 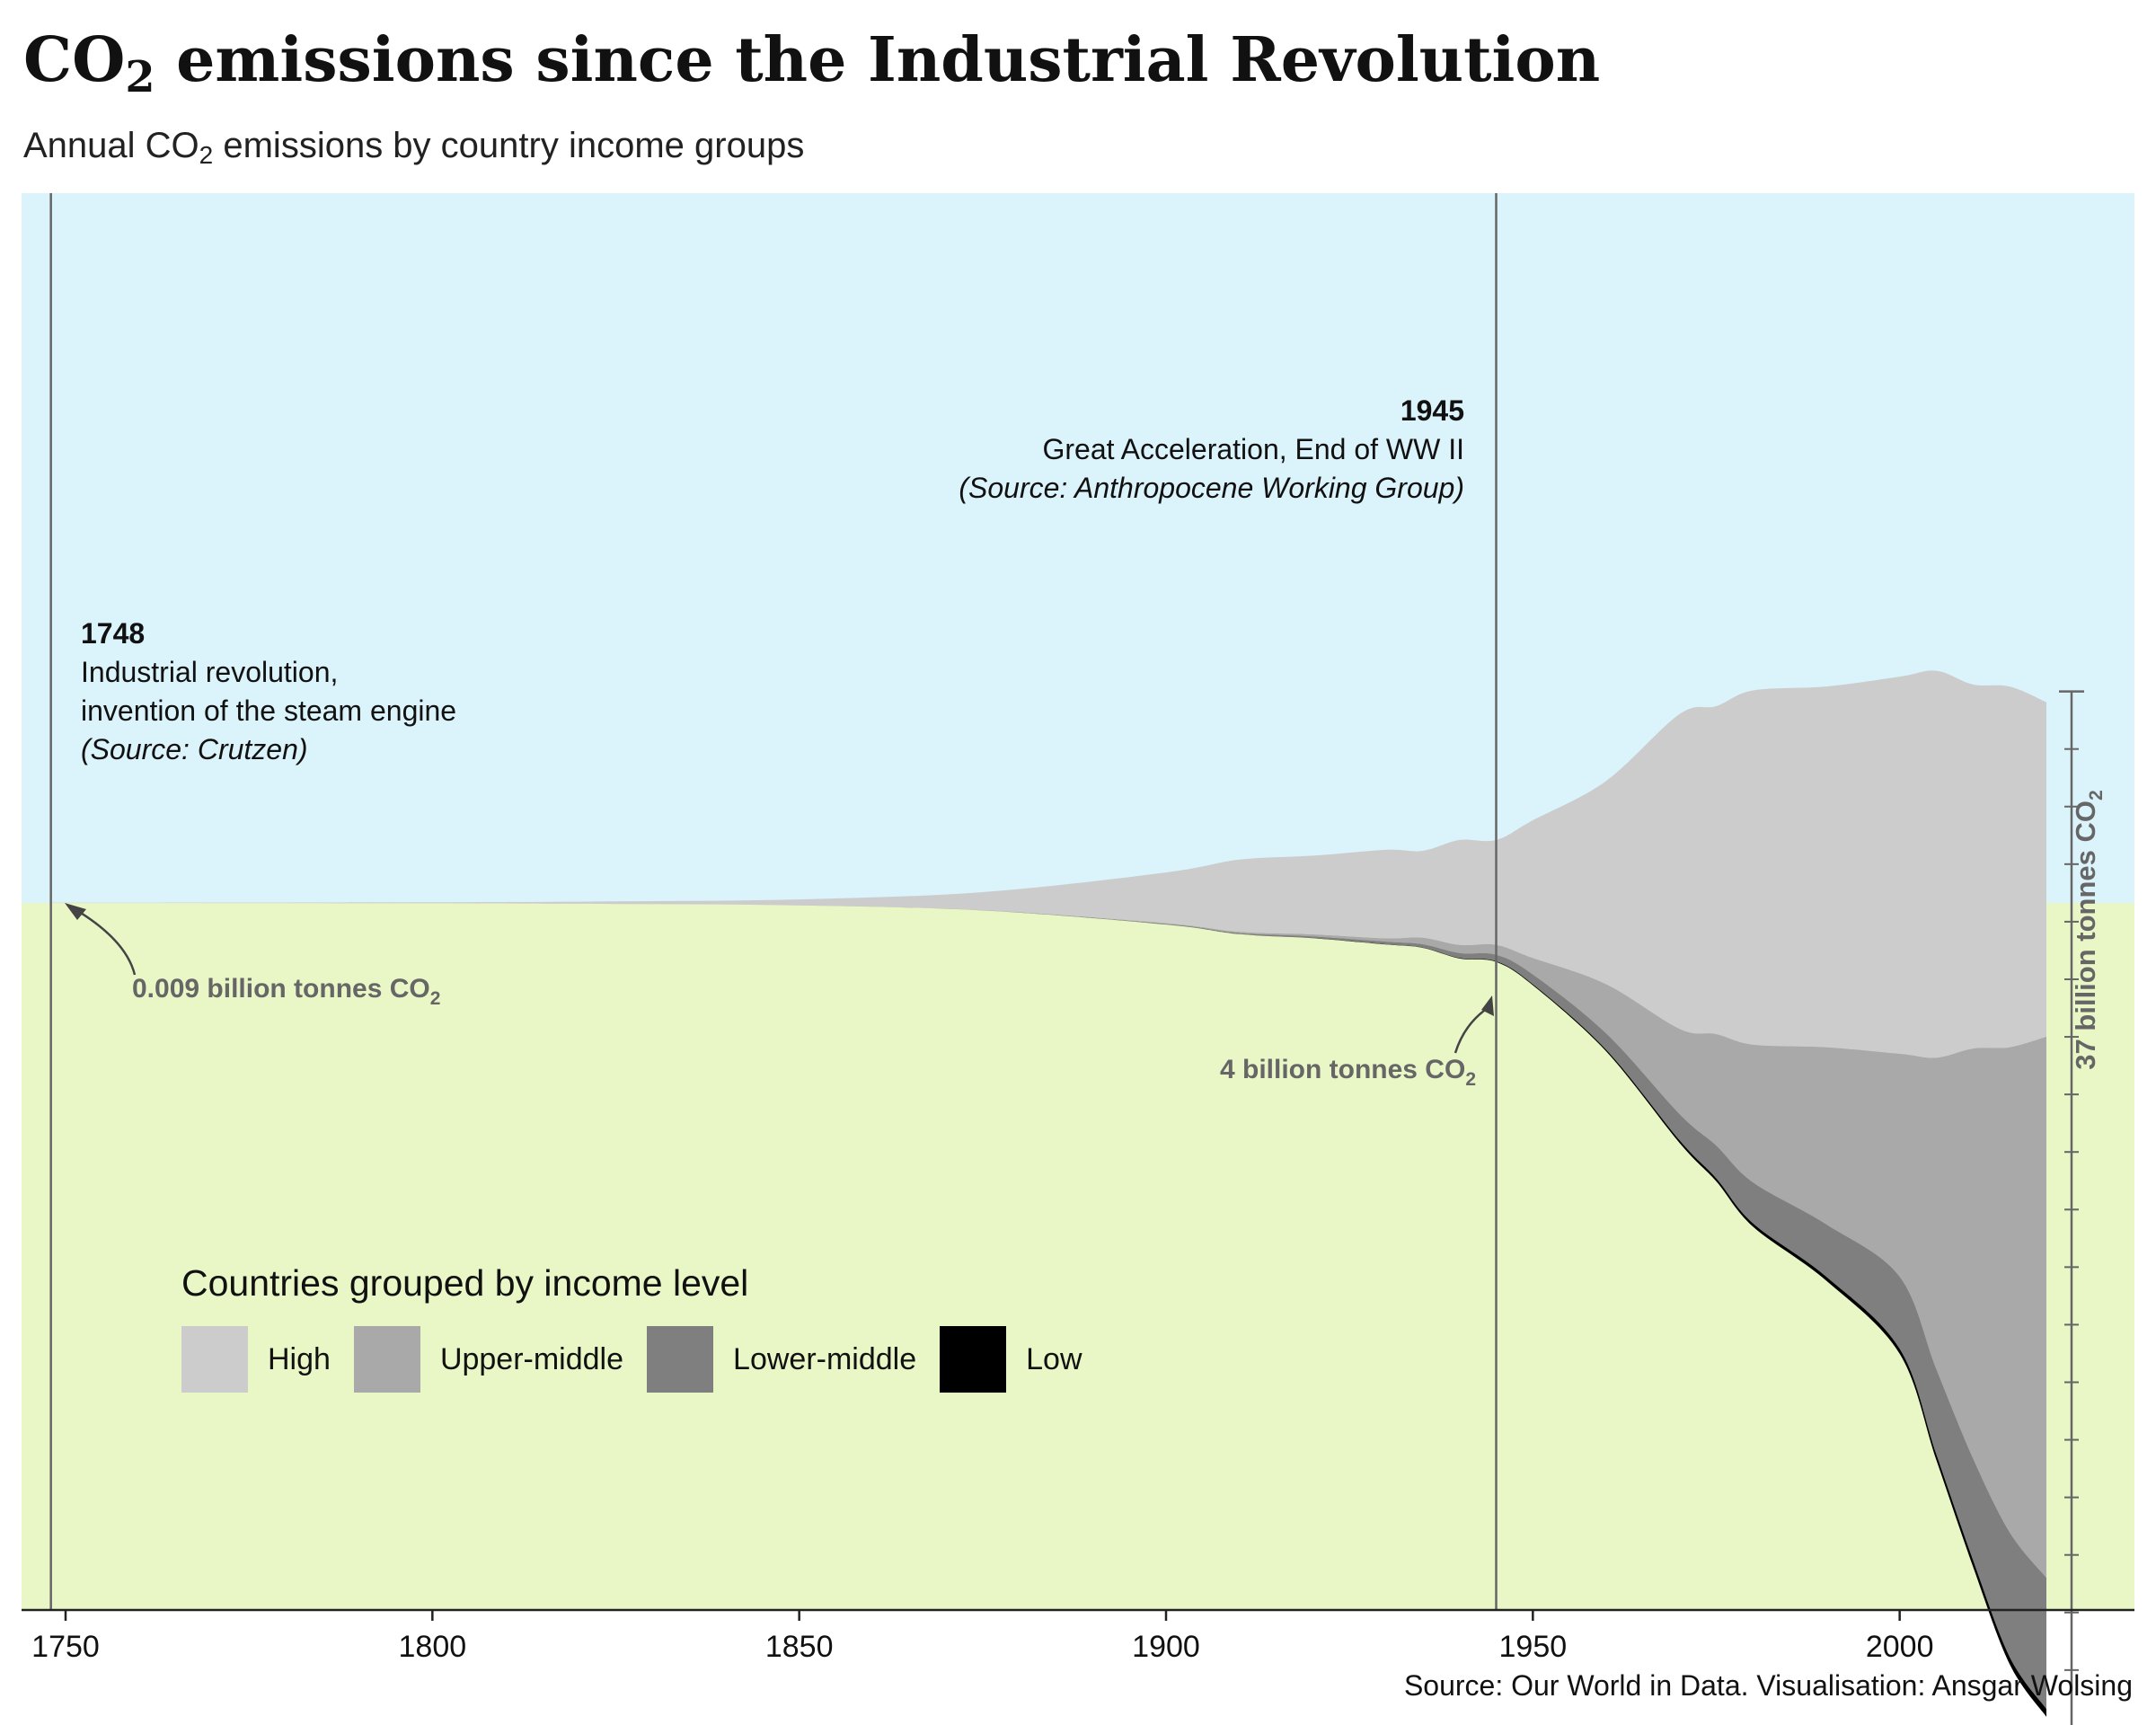 I want to click on x-axis-ticks: 1750 1800 1850 1900 1950 2000, so click(x=982, y=1637).